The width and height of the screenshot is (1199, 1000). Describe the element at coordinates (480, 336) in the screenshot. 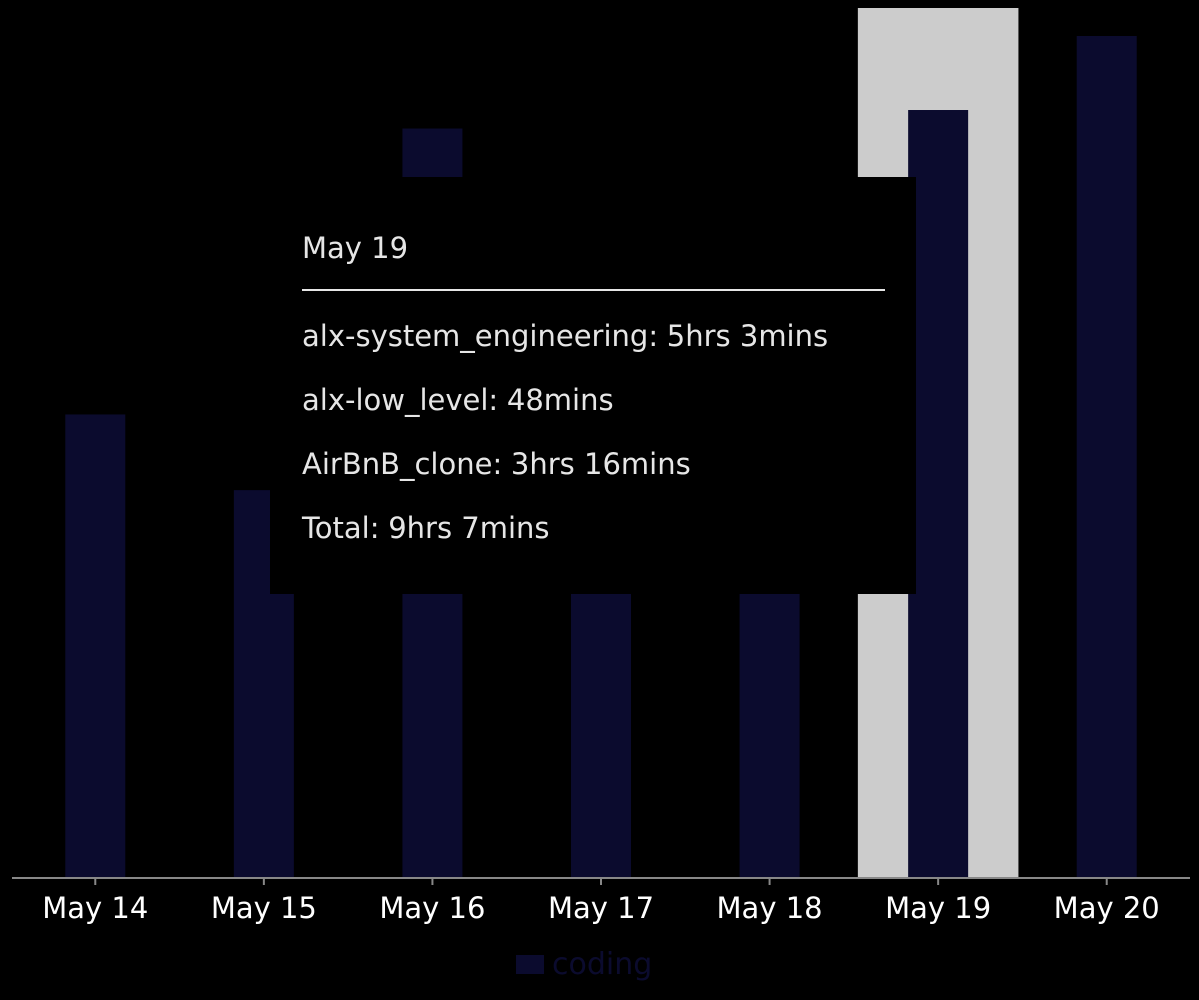

I see `tooltip-row-label: alx-system_engineering:` at that location.